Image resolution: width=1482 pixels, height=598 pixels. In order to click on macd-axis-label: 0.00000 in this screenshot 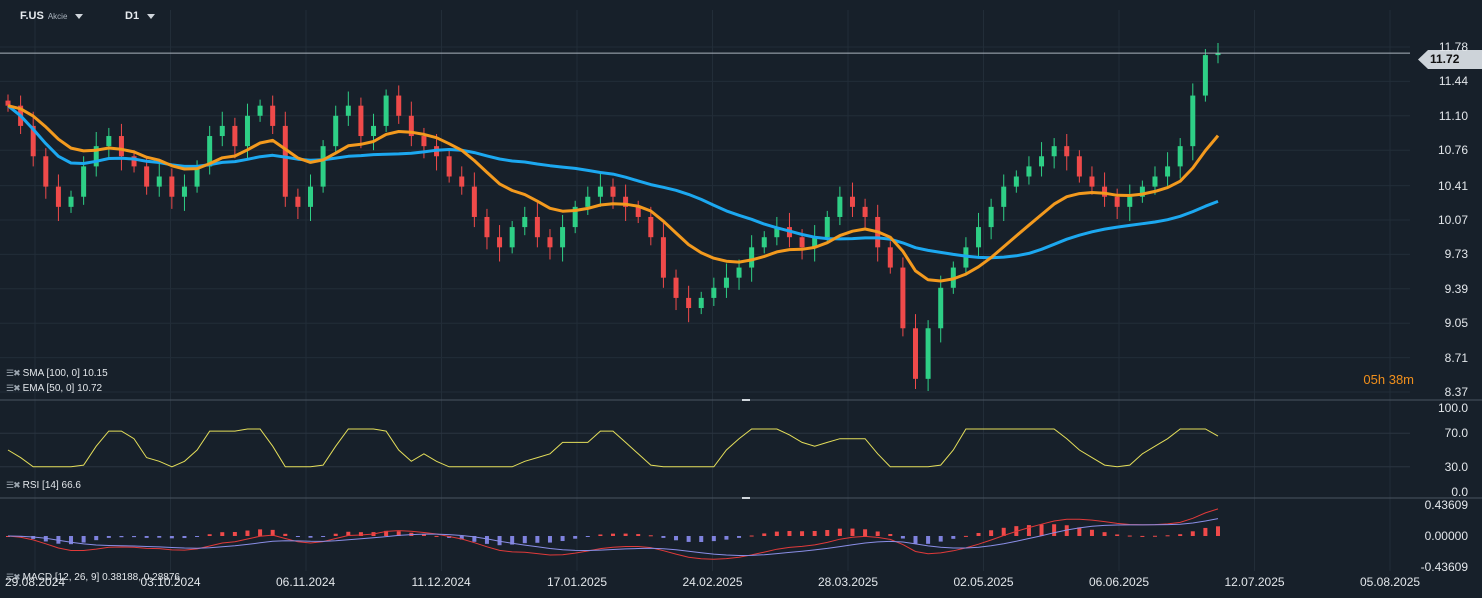, I will do `click(1446, 536)`.